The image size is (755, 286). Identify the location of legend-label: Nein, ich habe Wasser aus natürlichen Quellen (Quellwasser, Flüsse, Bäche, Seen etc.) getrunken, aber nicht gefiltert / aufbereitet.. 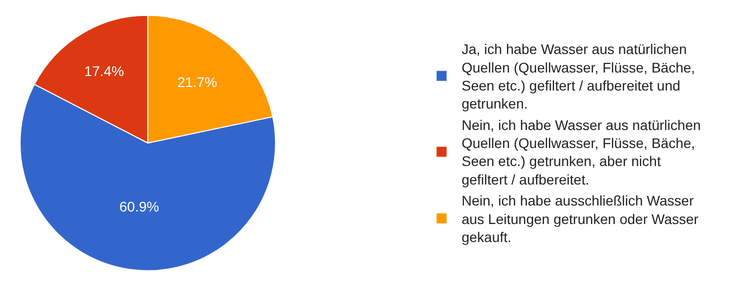
(581, 152).